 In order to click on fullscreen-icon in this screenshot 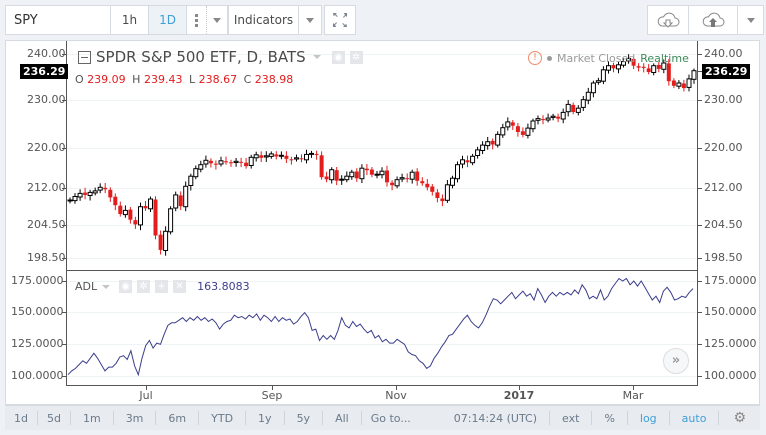, I will do `click(340, 20)`.